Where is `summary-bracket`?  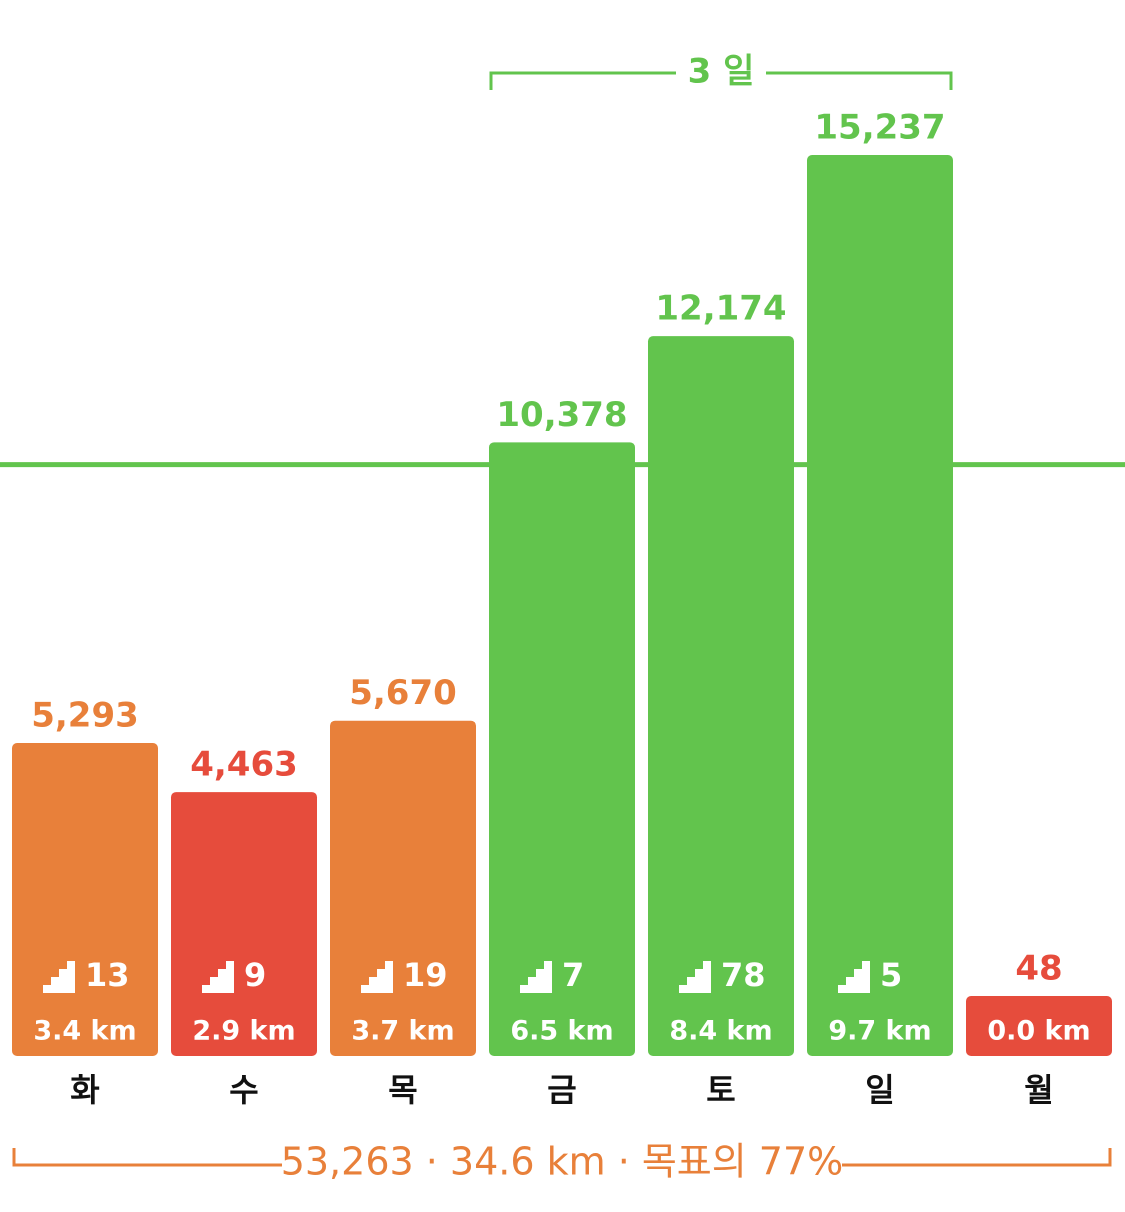 summary-bracket is located at coordinates (562, 1157).